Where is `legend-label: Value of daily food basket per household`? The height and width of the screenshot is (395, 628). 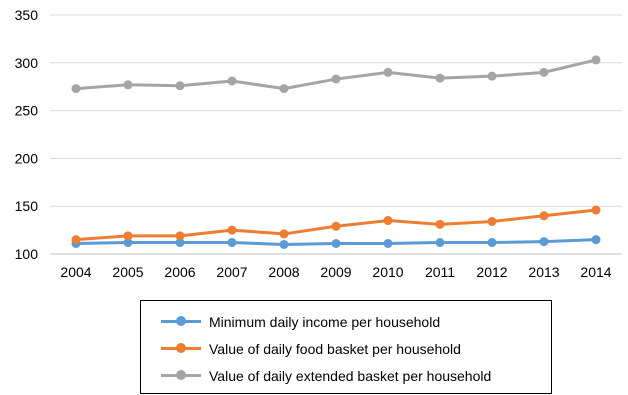 legend-label: Value of daily food basket per household is located at coordinates (335, 349).